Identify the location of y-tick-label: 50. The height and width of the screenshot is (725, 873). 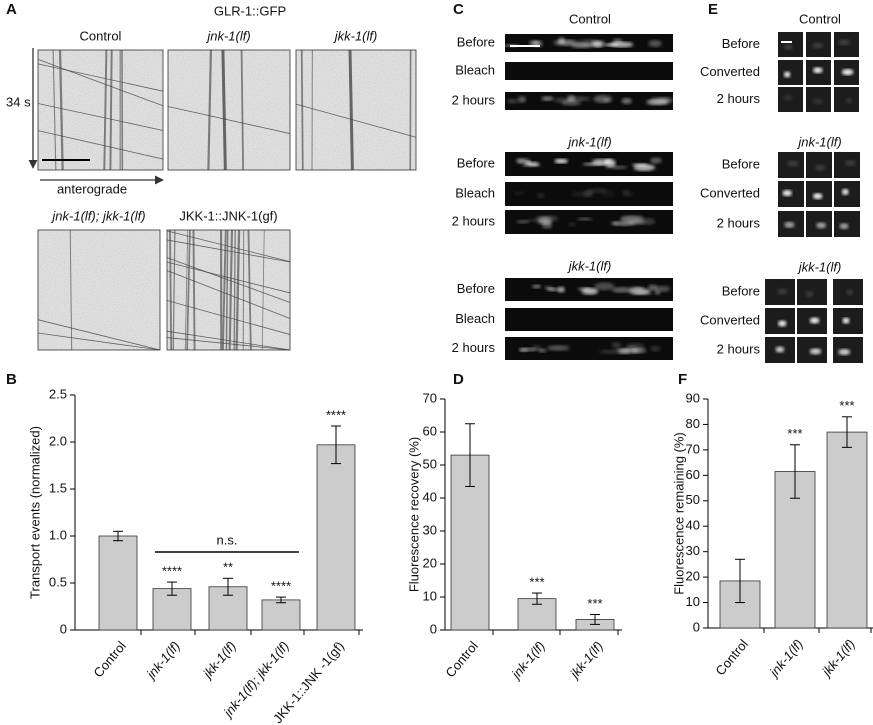
(430, 463).